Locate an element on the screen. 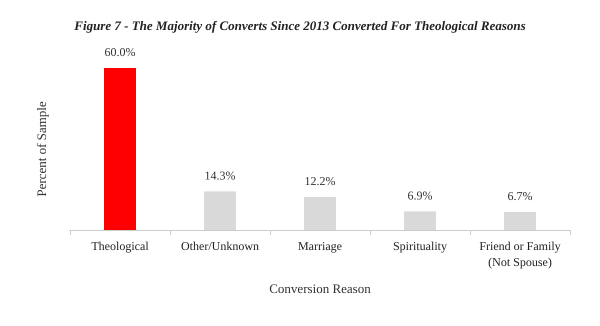  data-label: 6.7% is located at coordinates (520, 195).